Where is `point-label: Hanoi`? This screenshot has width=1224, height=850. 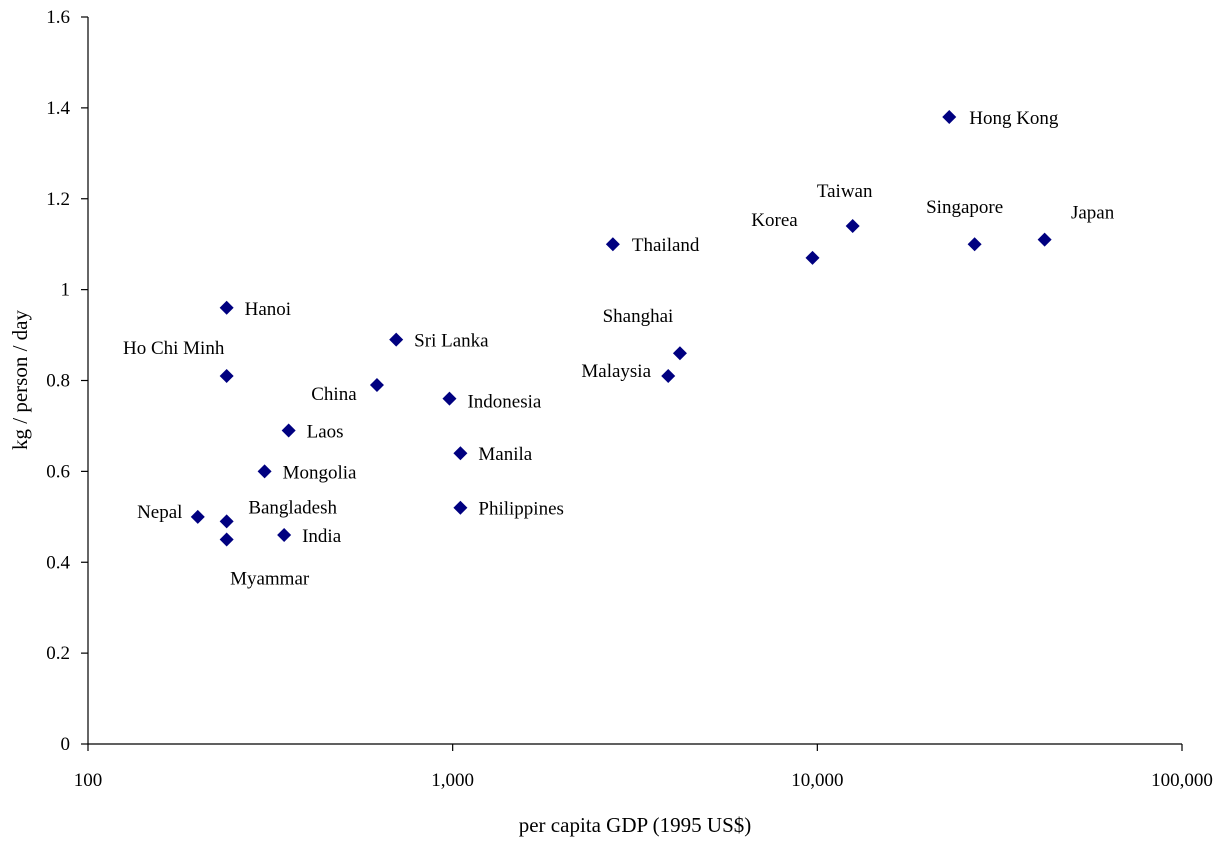 point-label: Hanoi is located at coordinates (268, 309).